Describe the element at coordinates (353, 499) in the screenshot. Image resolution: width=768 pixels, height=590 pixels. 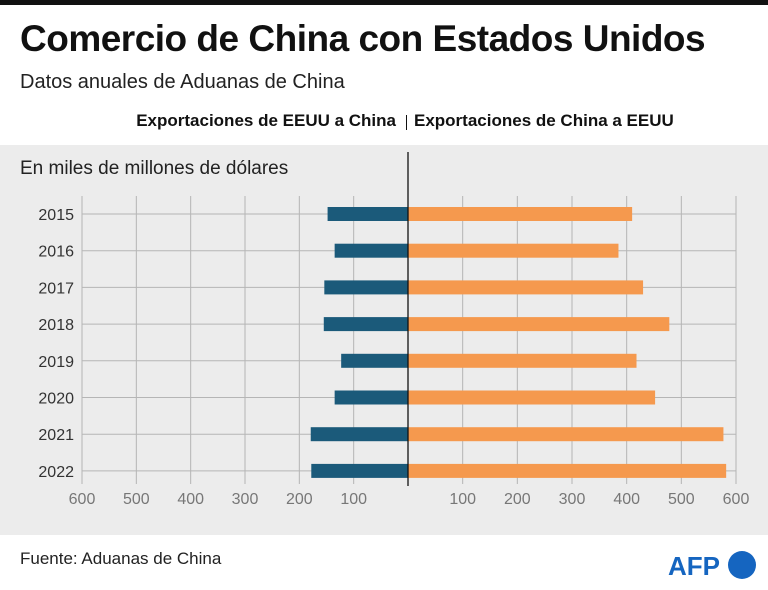
I see `tick-left-100: 100` at that location.